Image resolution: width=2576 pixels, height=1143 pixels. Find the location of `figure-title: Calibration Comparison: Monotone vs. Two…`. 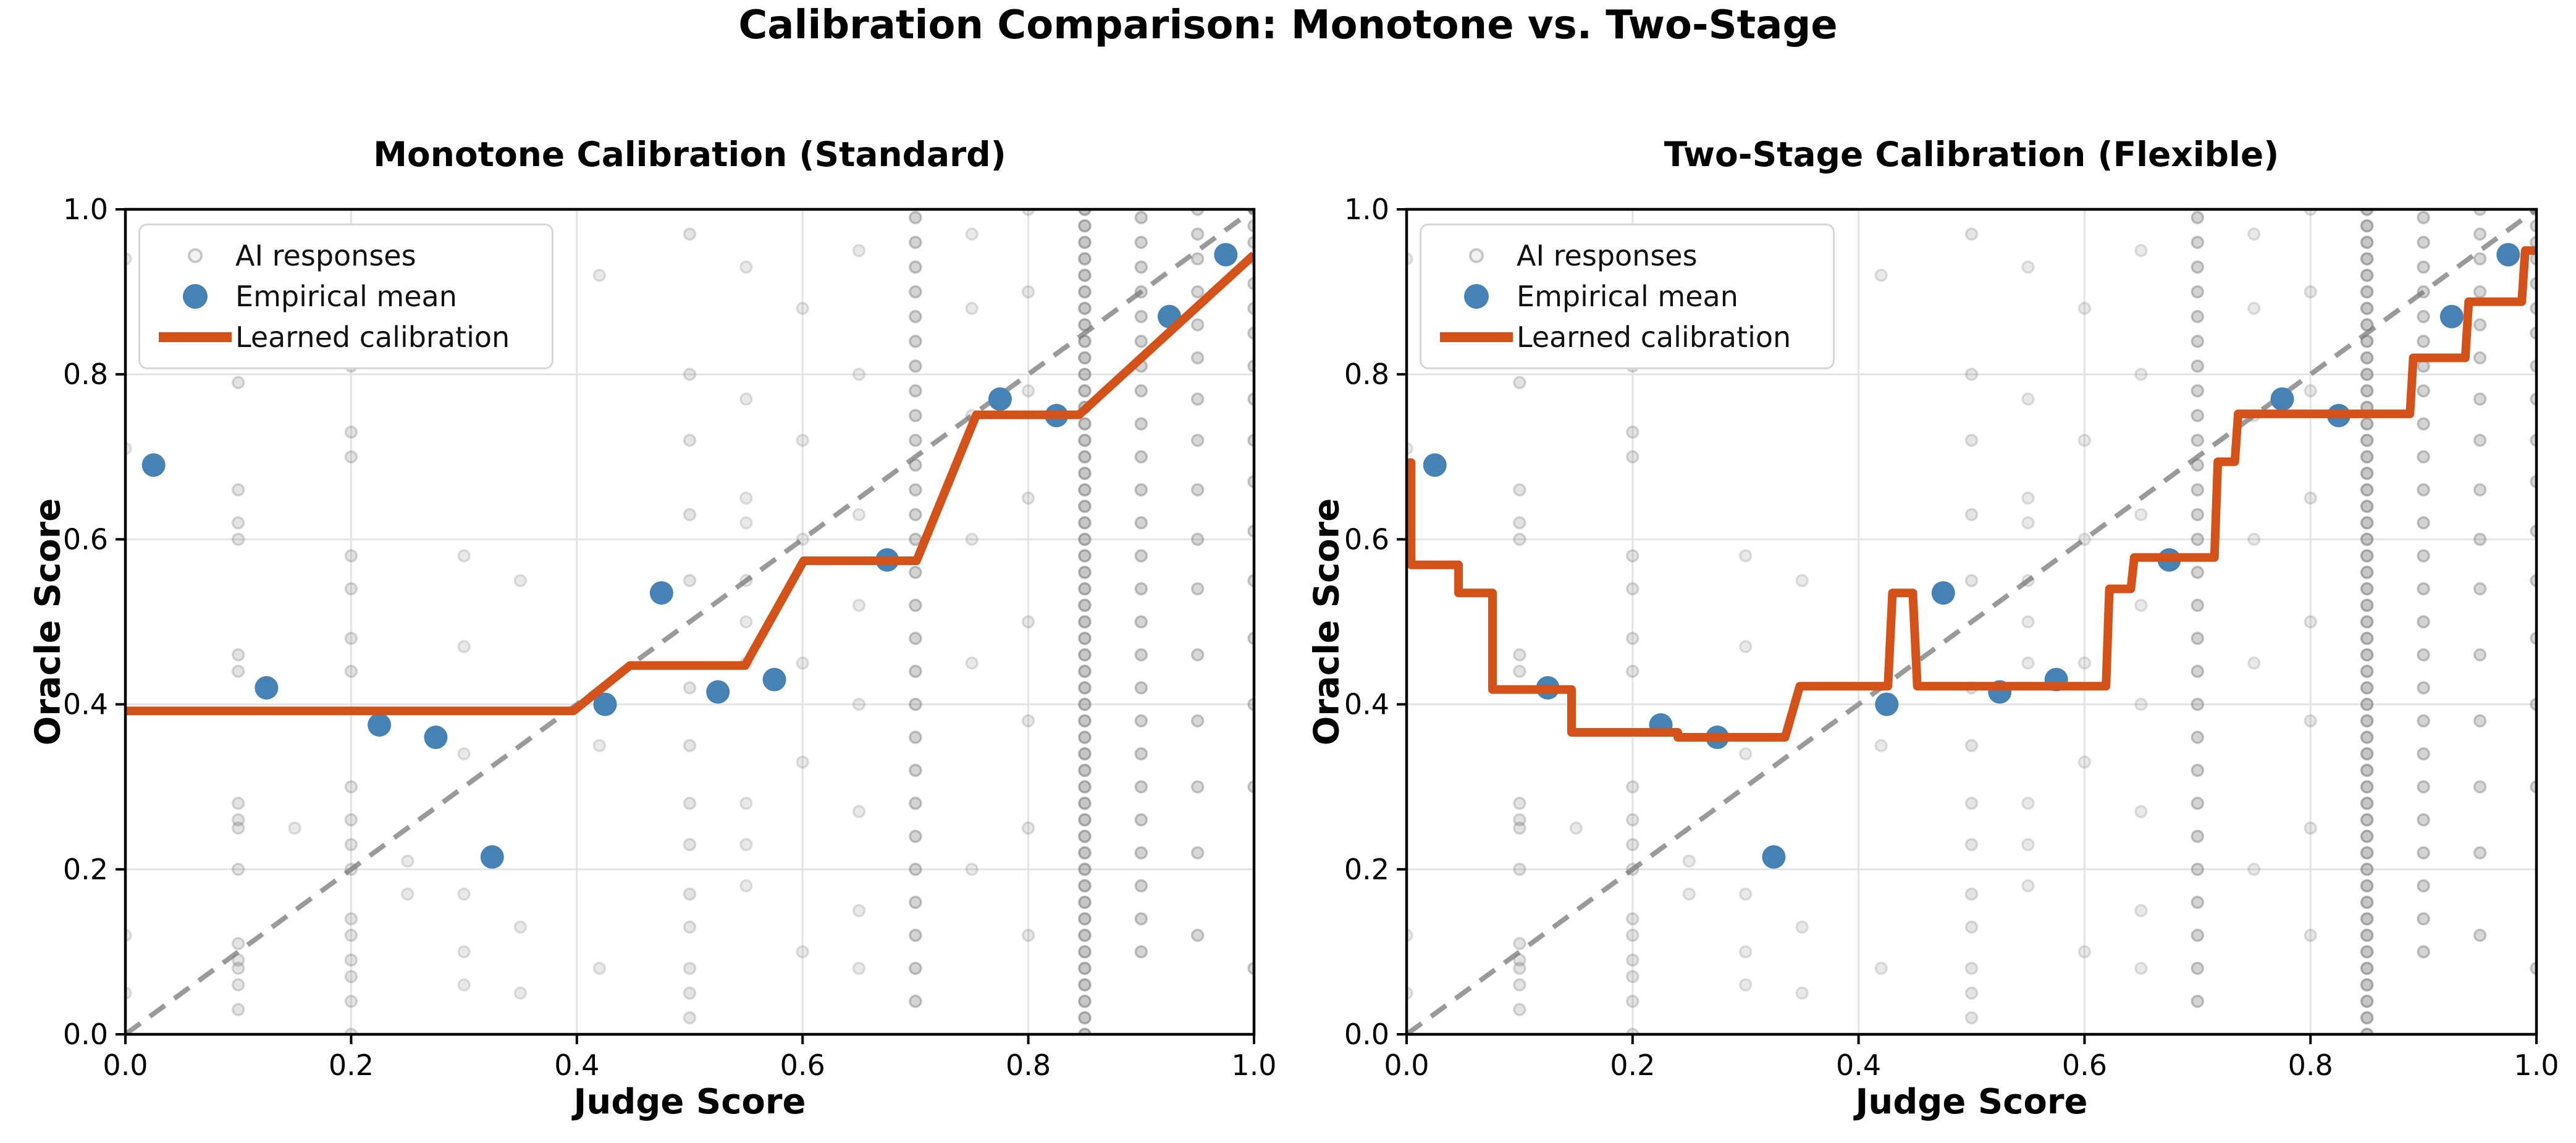

figure-title: Calibration Comparison: Monotone vs. Two… is located at coordinates (1288, 25).